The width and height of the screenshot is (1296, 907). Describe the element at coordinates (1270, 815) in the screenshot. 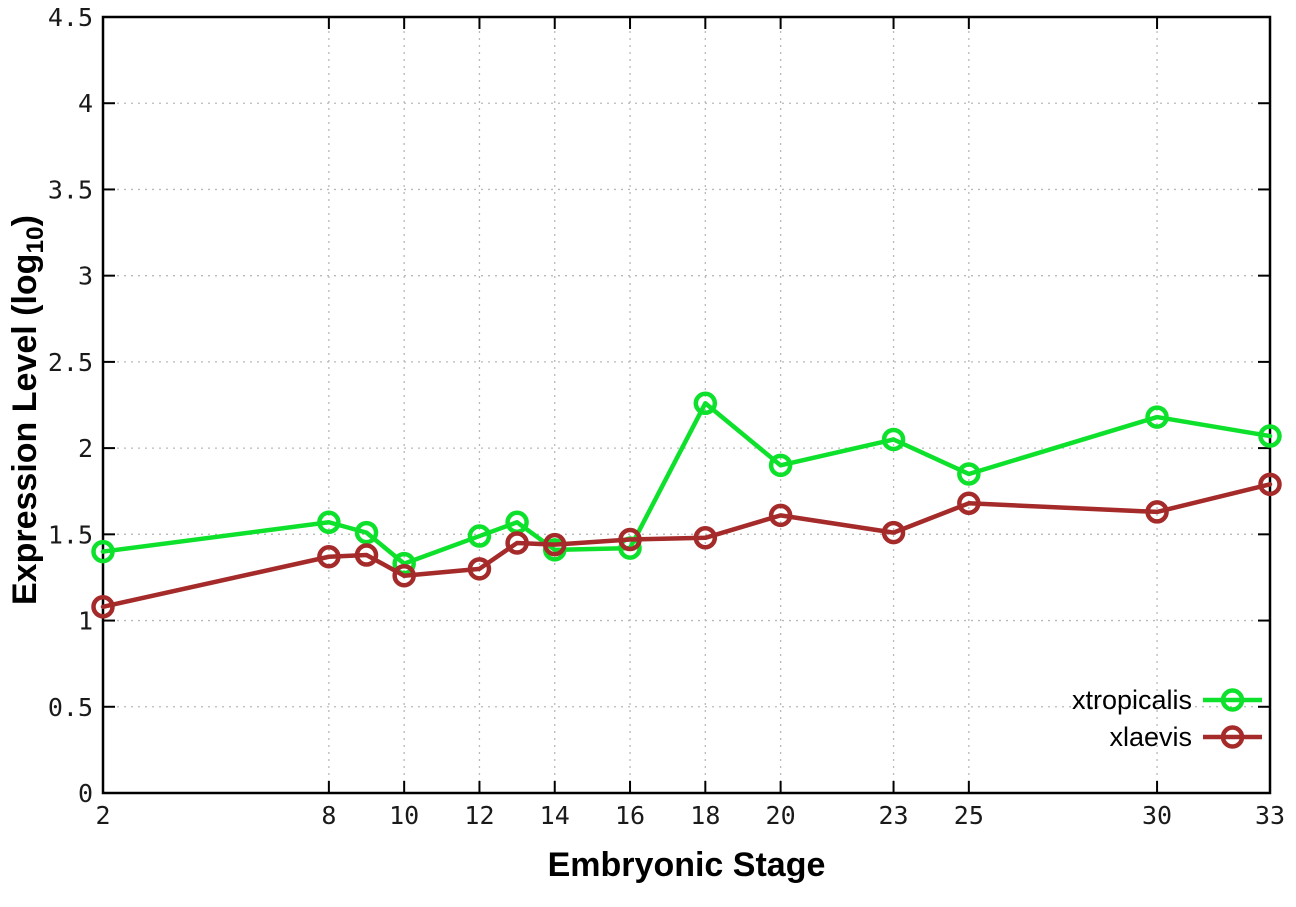

I see `x-tick-label: 33` at that location.